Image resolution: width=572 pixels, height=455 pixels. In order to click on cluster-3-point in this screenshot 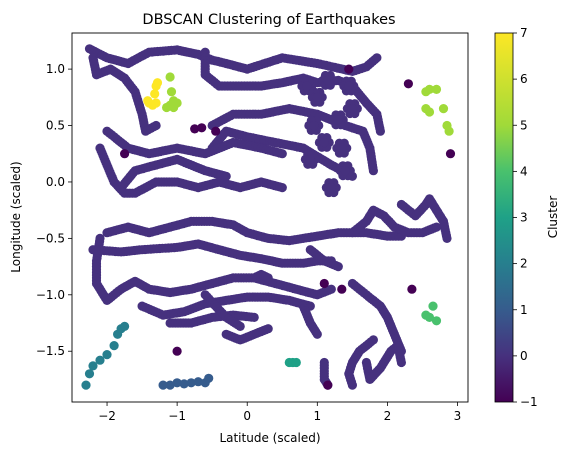, I will do `click(296, 362)`.